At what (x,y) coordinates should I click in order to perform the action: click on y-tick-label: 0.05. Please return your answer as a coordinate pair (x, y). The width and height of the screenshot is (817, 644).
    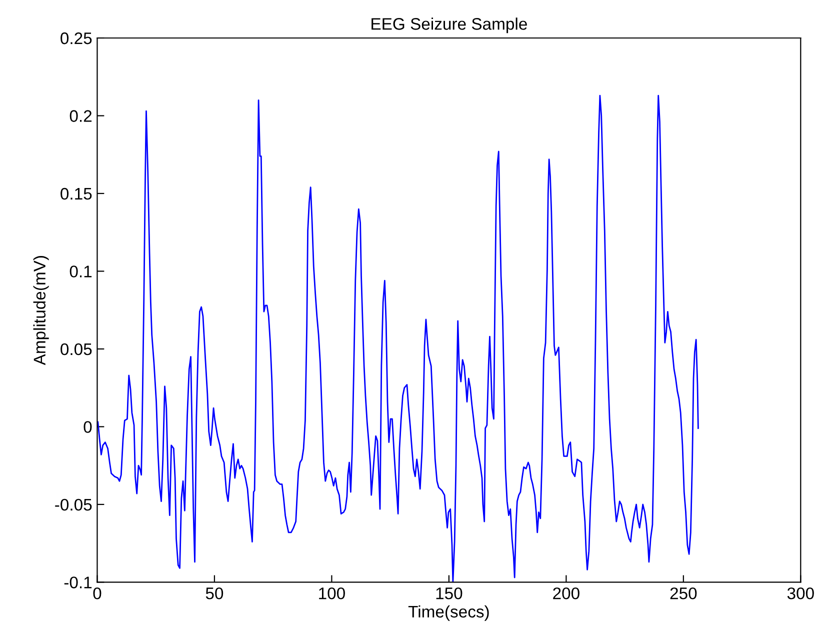
    Looking at the image, I should click on (76, 349).